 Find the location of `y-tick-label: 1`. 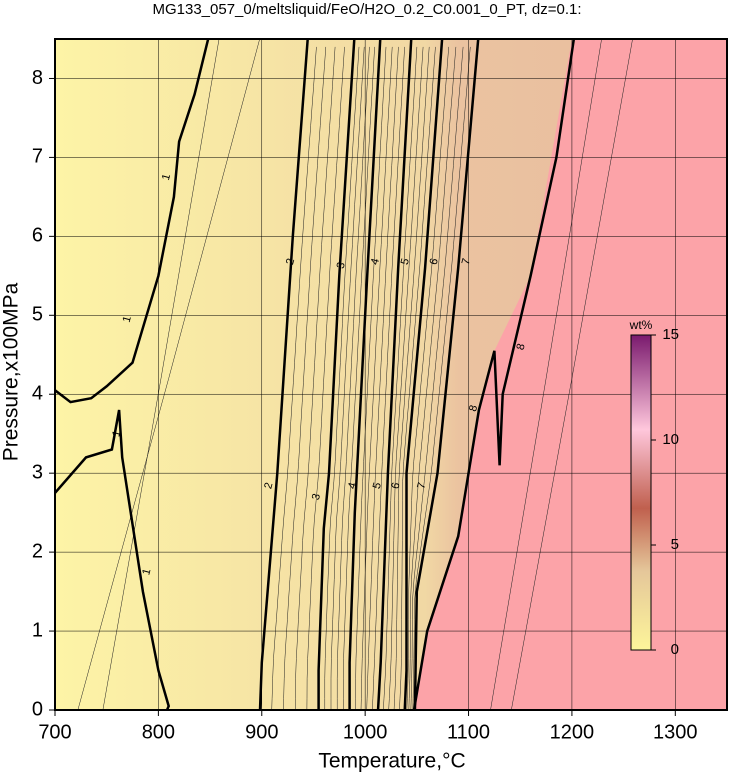

y-tick-label: 1 is located at coordinates (37, 630).